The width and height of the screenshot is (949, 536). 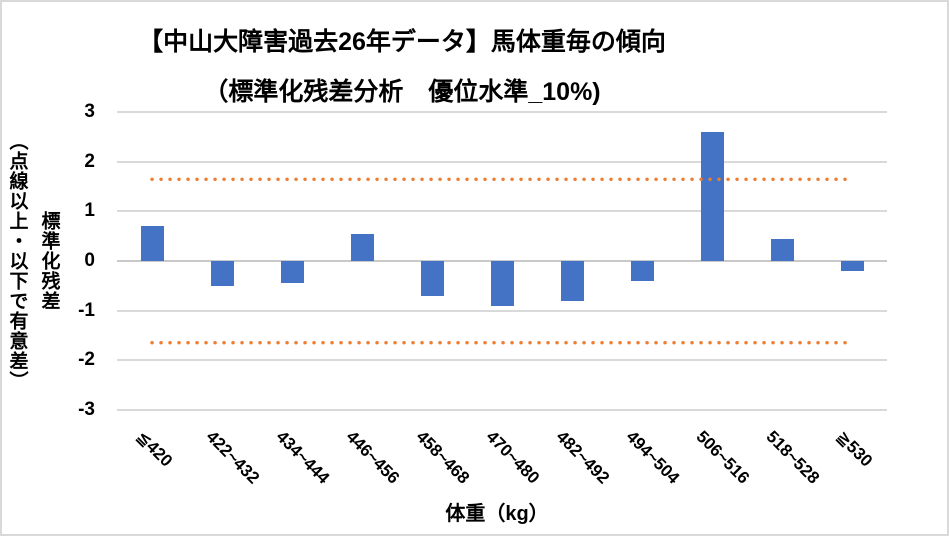 I want to click on y-tick-label: 2, so click(x=89, y=161).